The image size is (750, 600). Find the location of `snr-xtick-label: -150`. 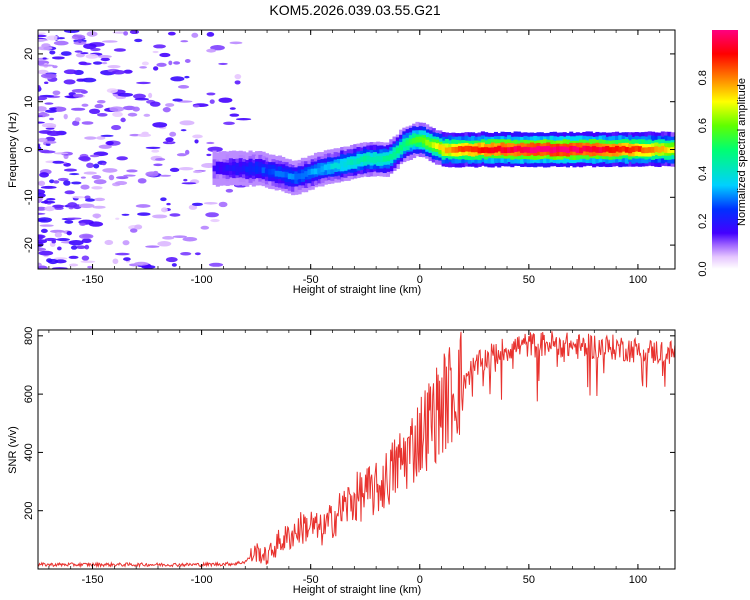

snr-xtick-label: -150 is located at coordinates (93, 580).